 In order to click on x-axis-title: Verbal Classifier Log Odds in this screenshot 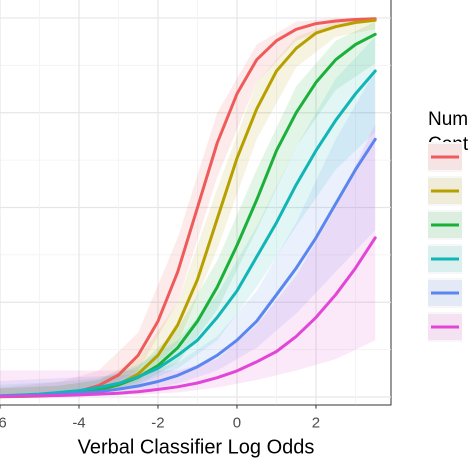, I will do `click(196, 447)`.